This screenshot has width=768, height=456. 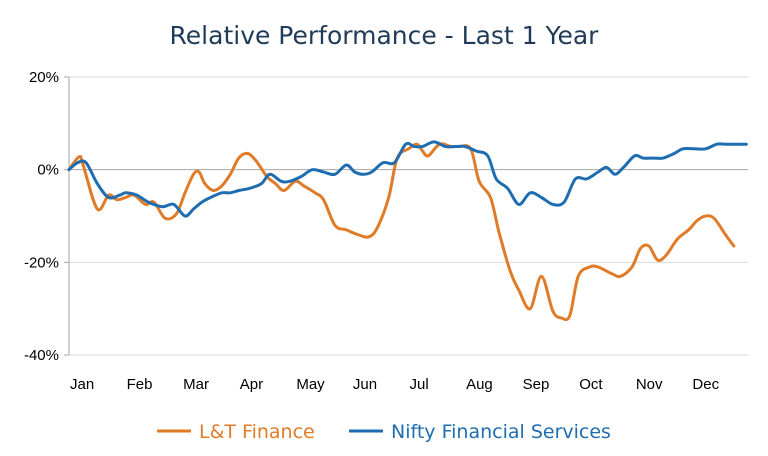 I want to click on y-tick-label: -20%, so click(x=41, y=262).